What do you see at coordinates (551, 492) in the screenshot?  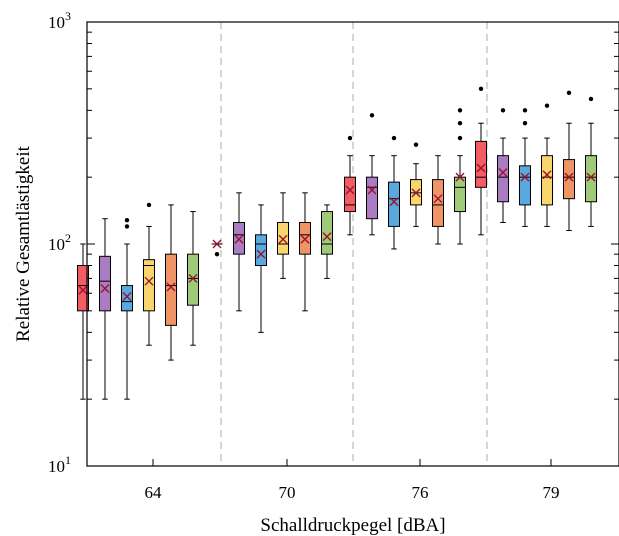 I see `x-tick-label: 79` at bounding box center [551, 492].